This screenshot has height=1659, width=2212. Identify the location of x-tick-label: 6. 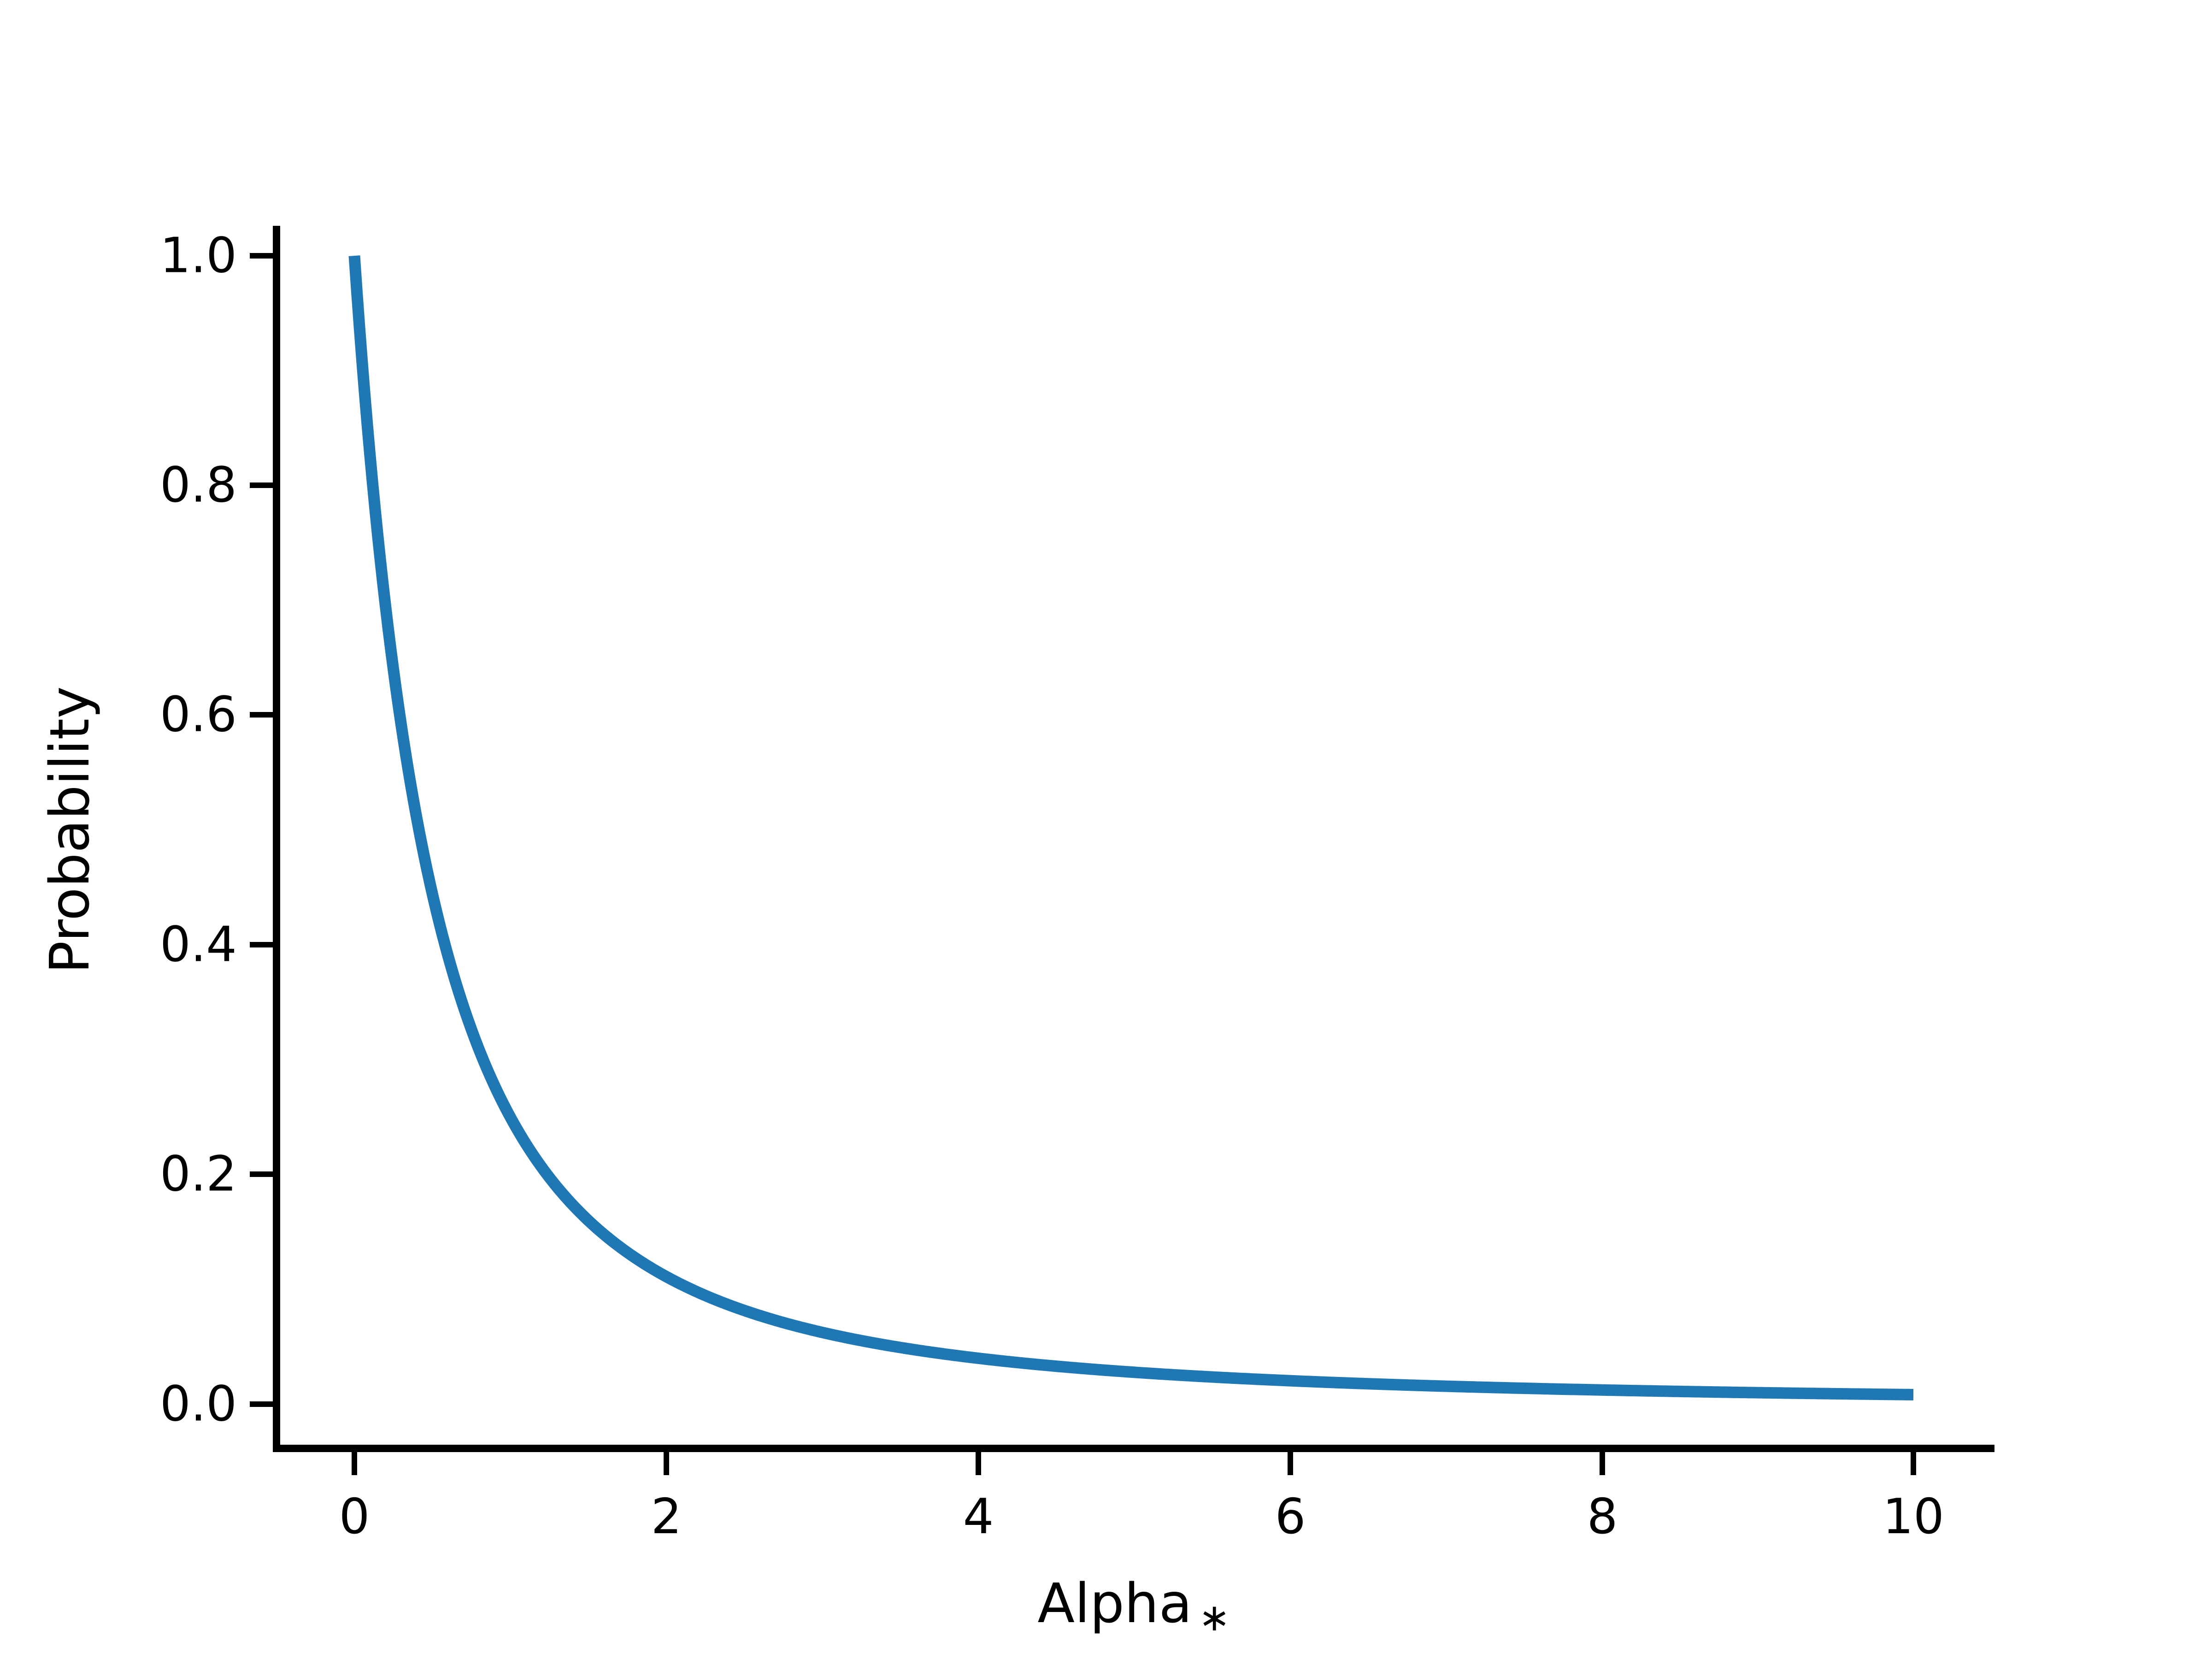
(1290, 1516).